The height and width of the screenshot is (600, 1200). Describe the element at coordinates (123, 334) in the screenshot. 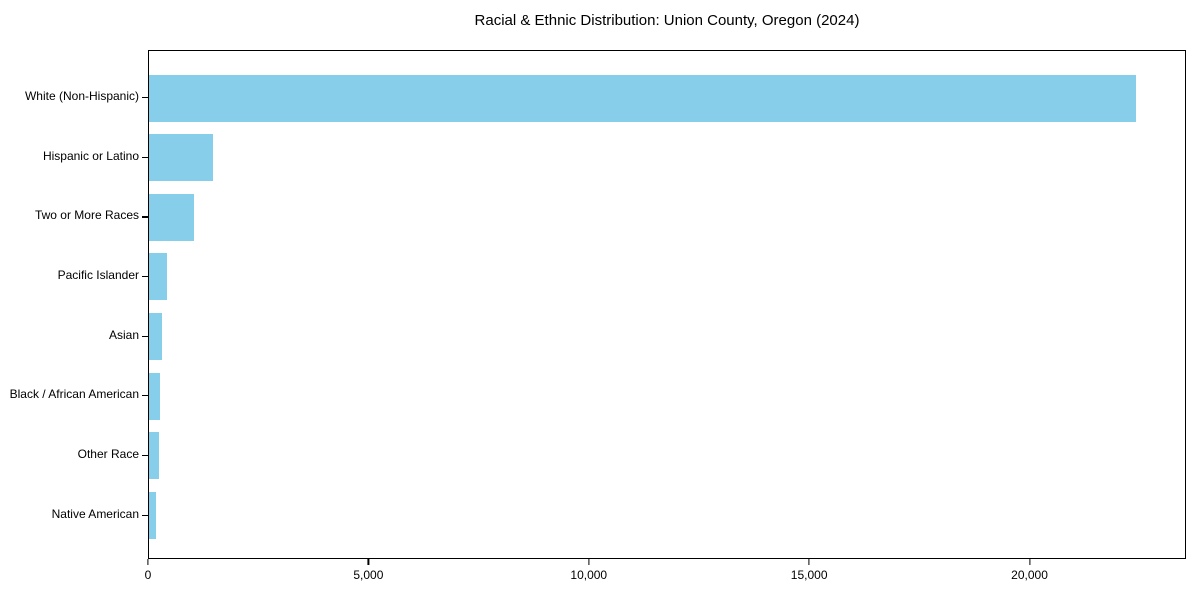

I see `y-axis-label: Asian` at that location.